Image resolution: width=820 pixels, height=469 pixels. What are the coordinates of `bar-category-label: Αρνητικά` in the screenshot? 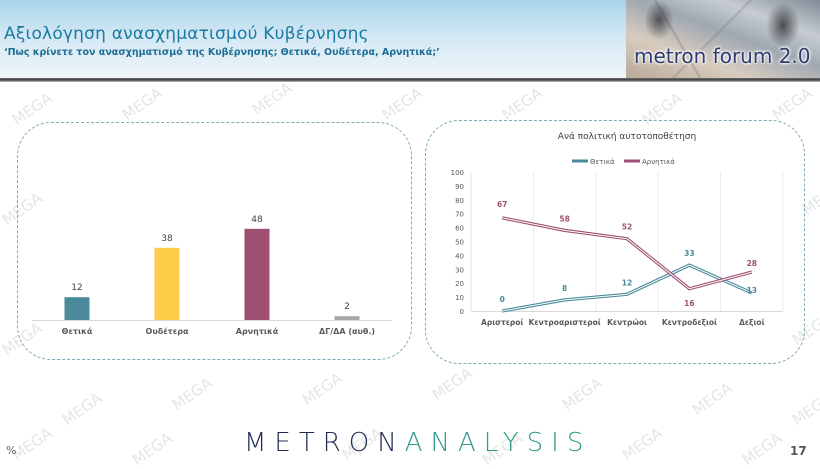 It's located at (257, 331).